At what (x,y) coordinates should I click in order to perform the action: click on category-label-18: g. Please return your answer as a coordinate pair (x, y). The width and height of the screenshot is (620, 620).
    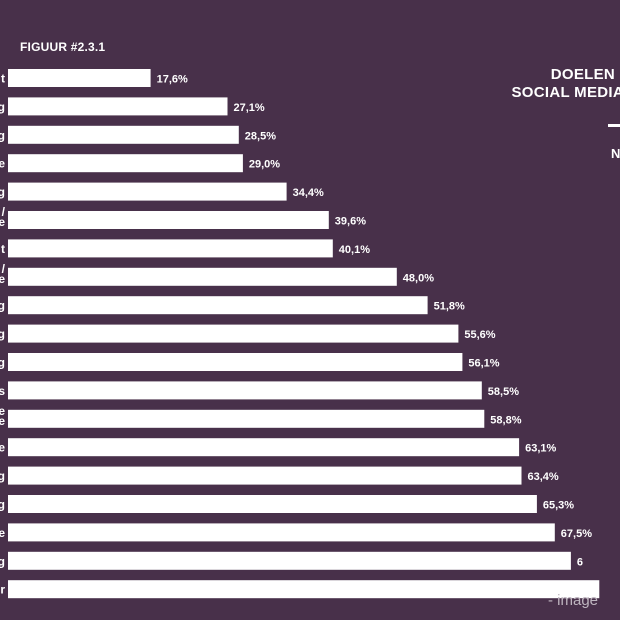
    Looking at the image, I should click on (2, 561).